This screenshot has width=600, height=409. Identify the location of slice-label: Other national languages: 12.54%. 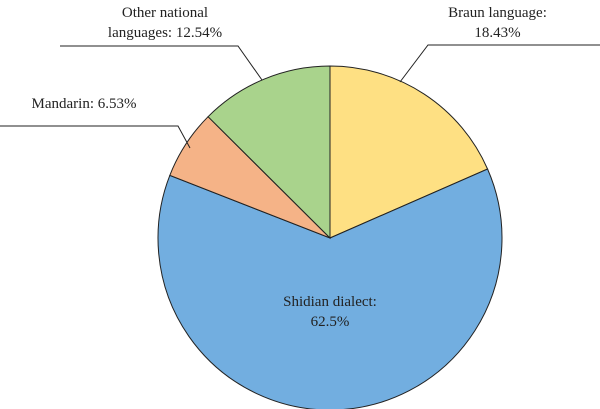
(165, 23).